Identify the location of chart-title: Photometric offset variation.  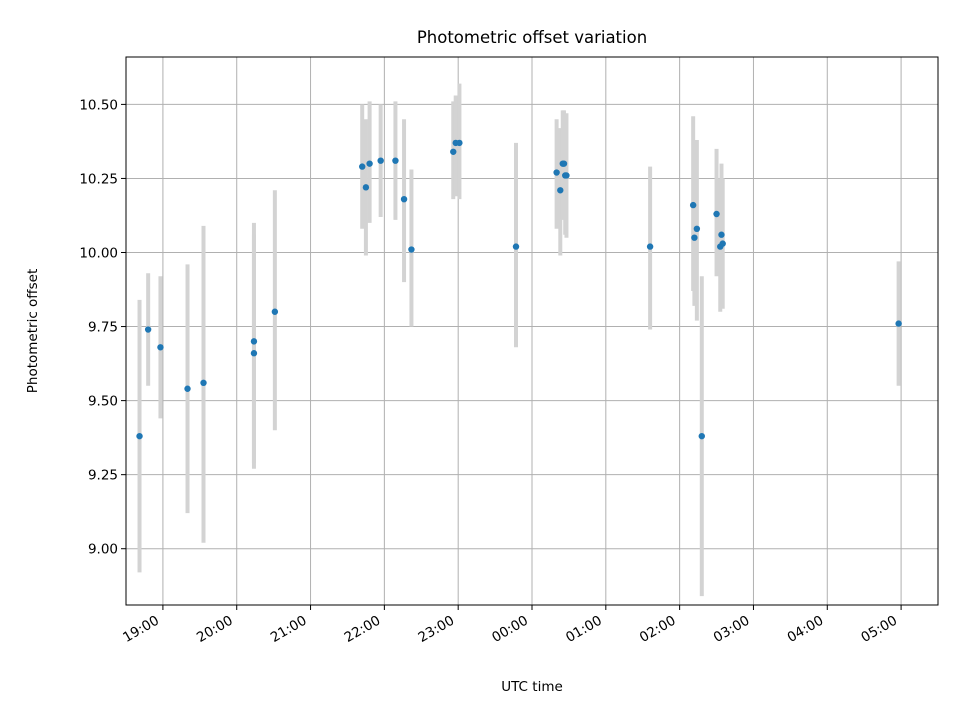
(532, 37).